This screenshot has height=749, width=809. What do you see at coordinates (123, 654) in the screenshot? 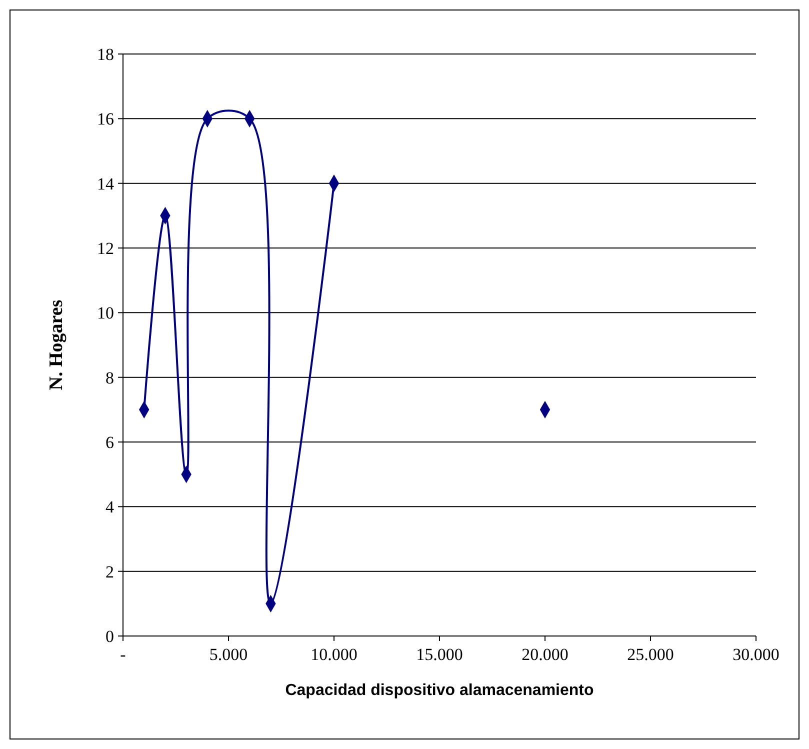
I see `x-tick-label: -` at bounding box center [123, 654].